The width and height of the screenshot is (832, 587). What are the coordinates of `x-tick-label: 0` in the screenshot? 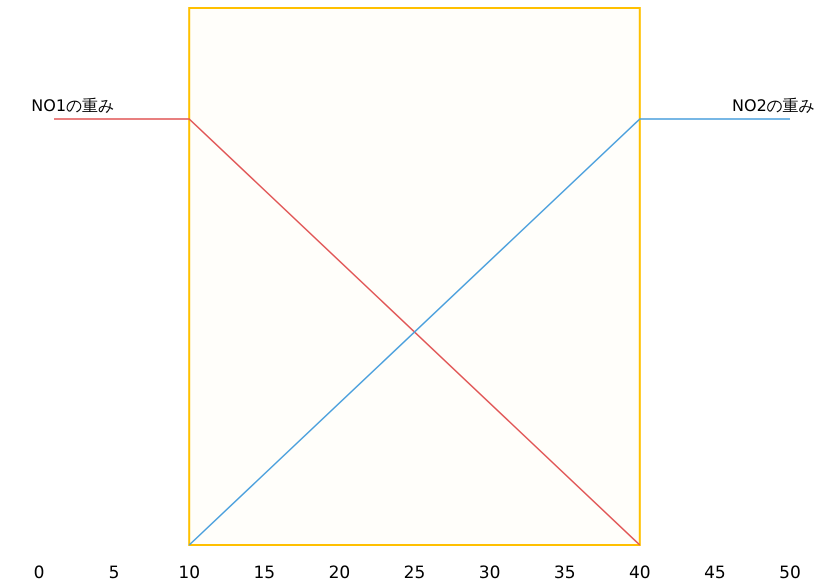 It's located at (39, 573).